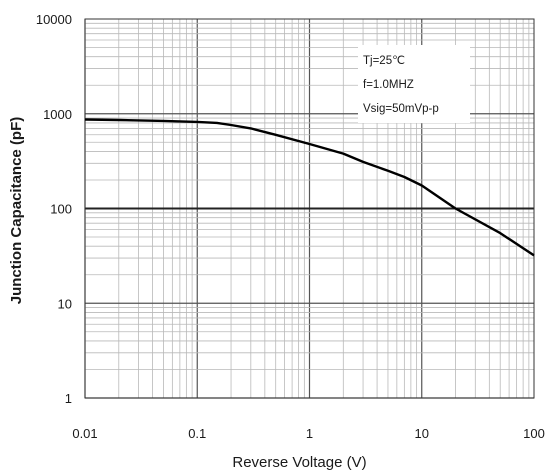 The height and width of the screenshot is (476, 549). Describe the element at coordinates (388, 85) in the screenshot. I see `annotation-line: f=1.0MHZ` at that location.